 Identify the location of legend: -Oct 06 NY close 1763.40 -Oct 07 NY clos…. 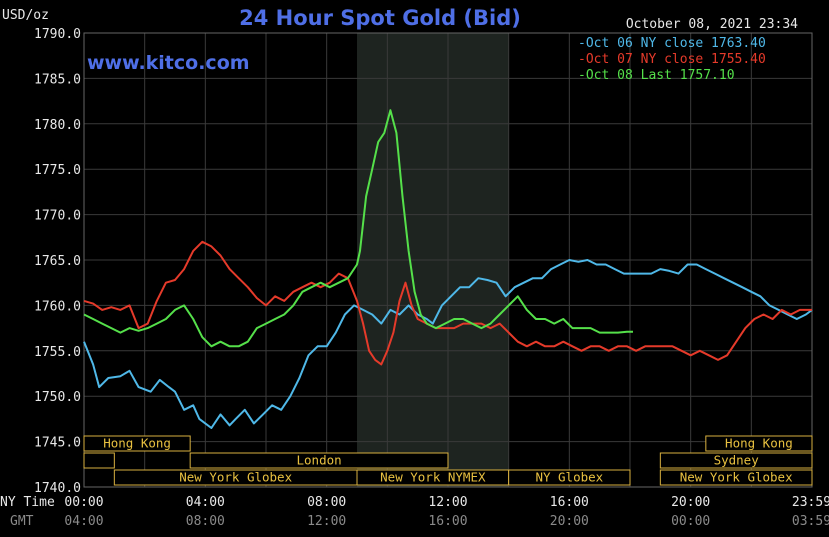
(672, 59).